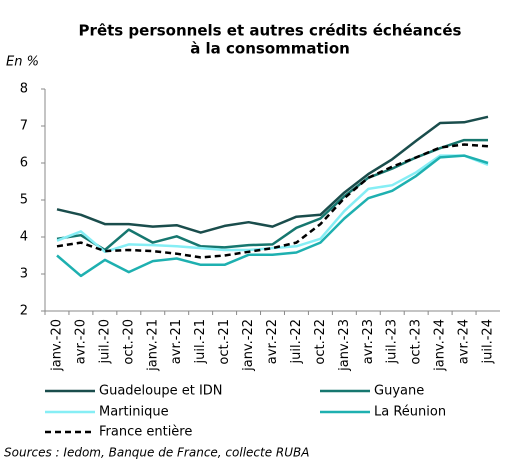 The image size is (530, 462). Describe the element at coordinates (24, 200) in the screenshot. I see `y-tick-label: 5` at that location.